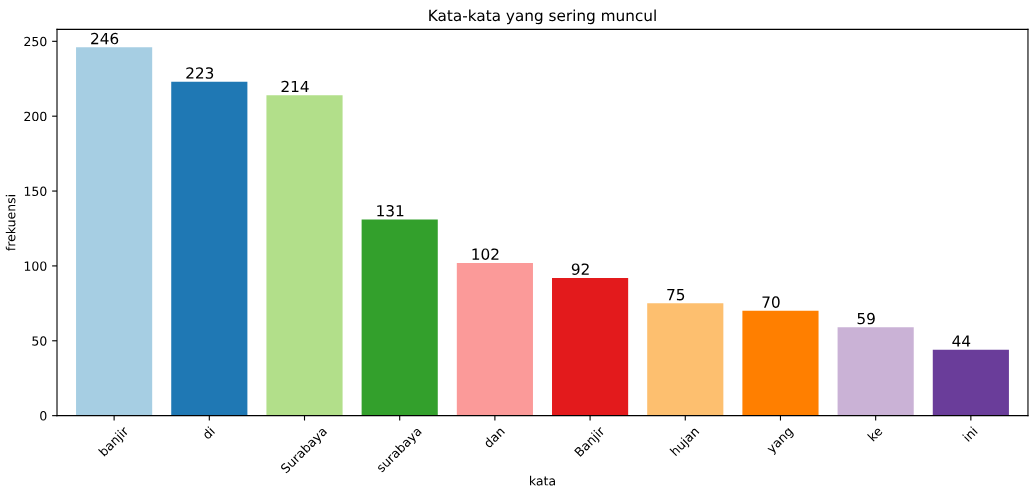 Image resolution: width=1029 pixels, height=489 pixels. Describe the element at coordinates (295, 86) in the screenshot. I see `data-label: 214` at that location.